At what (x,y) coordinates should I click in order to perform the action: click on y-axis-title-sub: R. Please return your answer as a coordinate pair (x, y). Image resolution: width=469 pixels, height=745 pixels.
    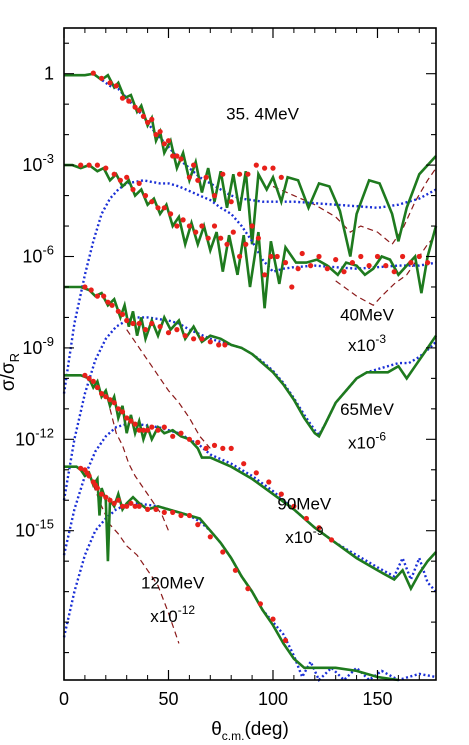
    Looking at the image, I should click on (14, 357).